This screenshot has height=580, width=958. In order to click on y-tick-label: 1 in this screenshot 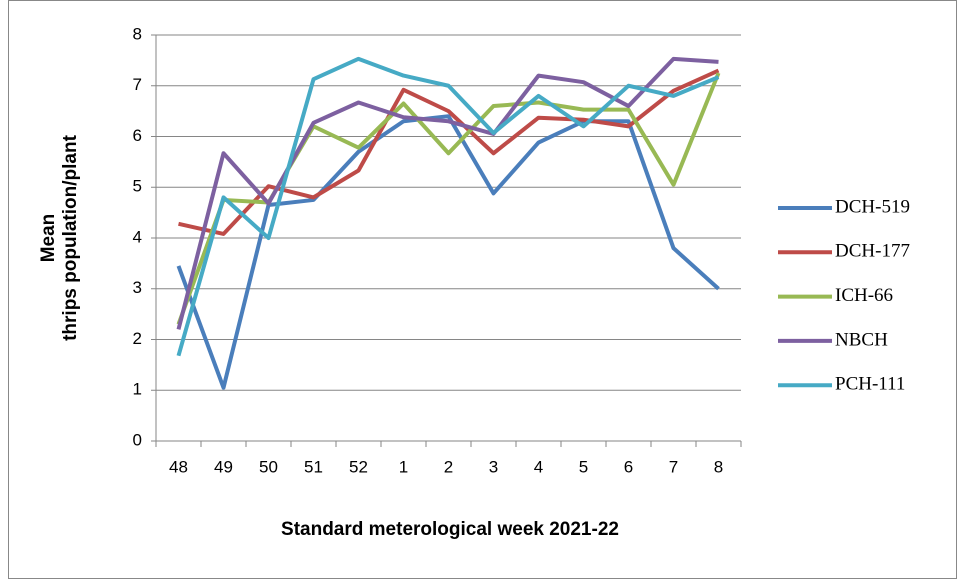, I will do `click(137, 389)`.